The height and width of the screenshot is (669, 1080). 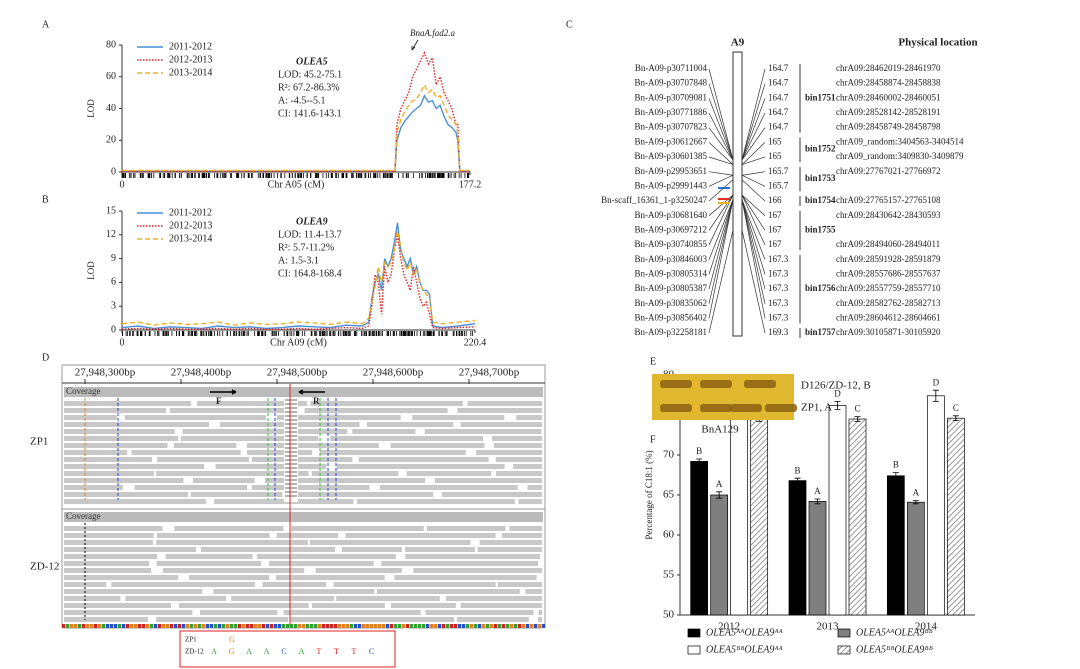 What do you see at coordinates (778, 68) in the screenshot?
I see `marker-cm: 164.7` at bounding box center [778, 68].